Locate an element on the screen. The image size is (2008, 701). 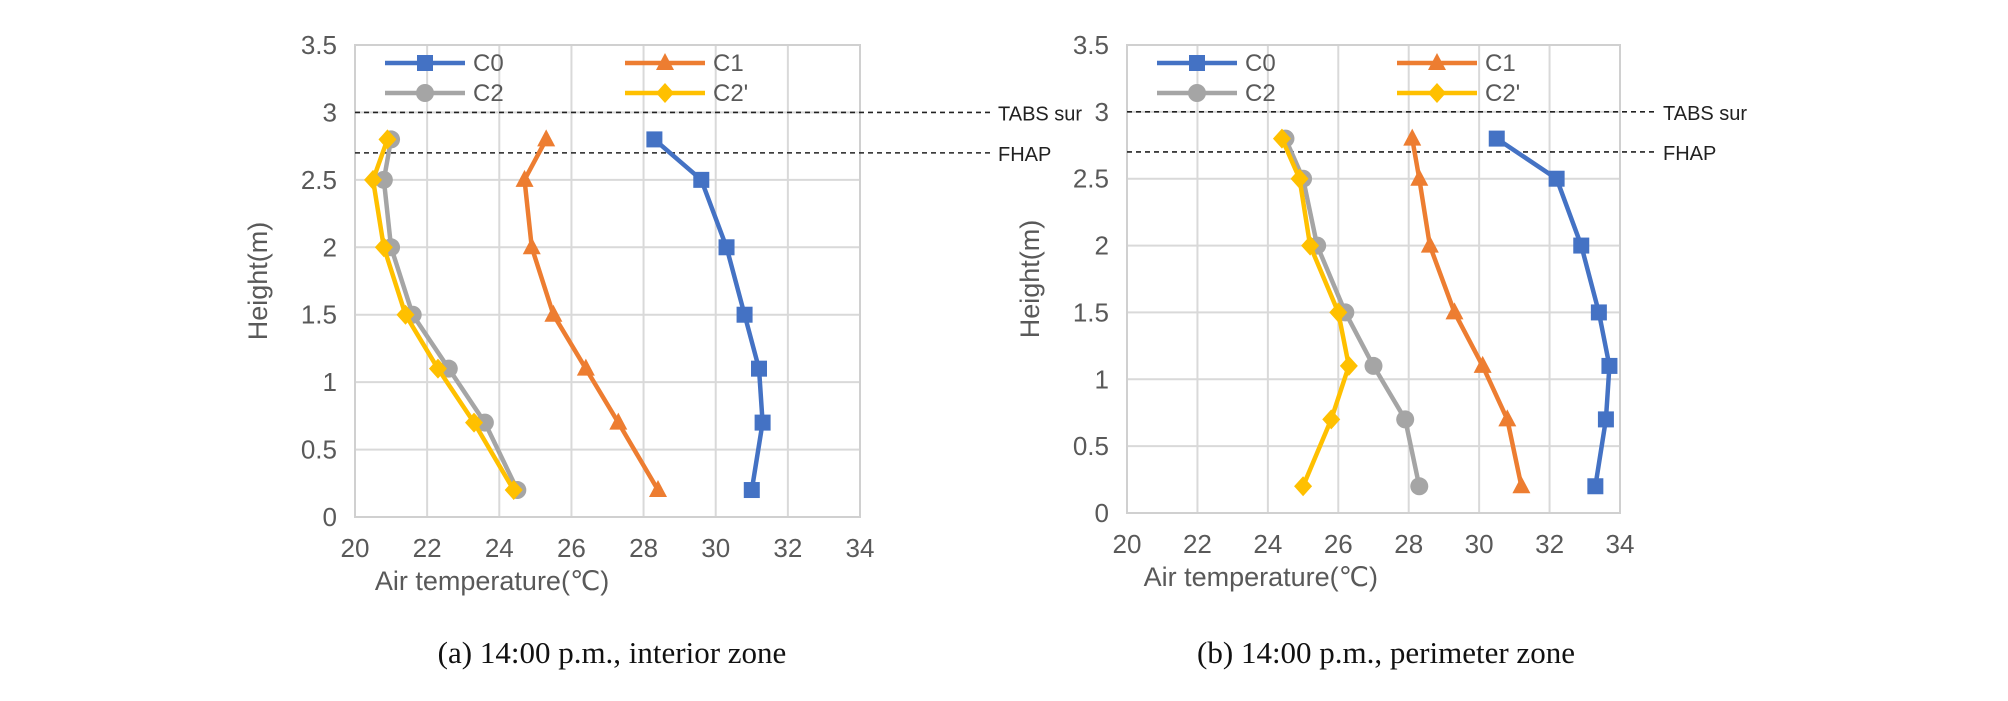
legend-item: C2' is located at coordinates (686, 93).